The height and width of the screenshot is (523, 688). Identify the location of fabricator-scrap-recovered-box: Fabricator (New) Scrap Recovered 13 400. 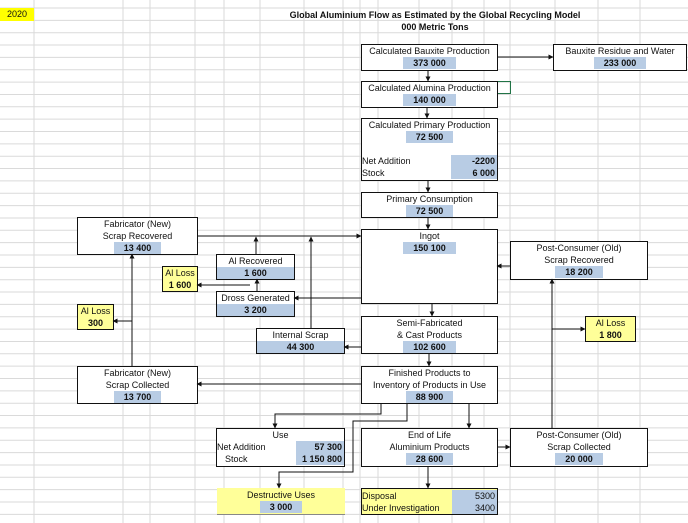
(137, 236).